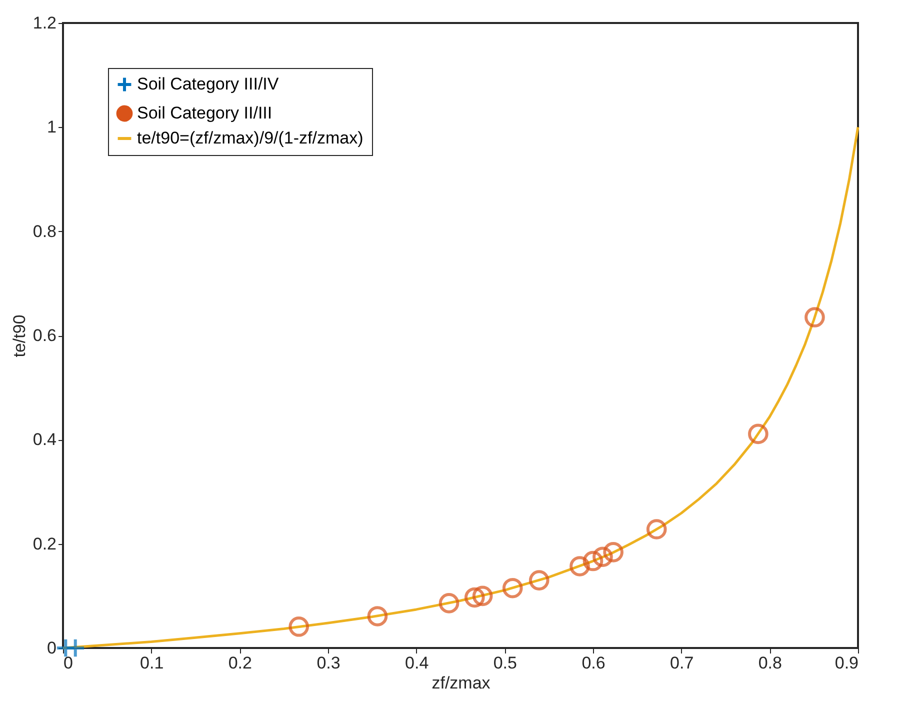 The image size is (905, 725). I want to click on x-tick-label: 0.8, so click(770, 663).